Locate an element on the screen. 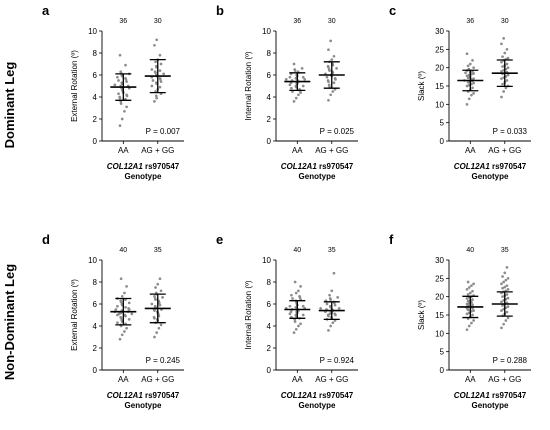 This screenshot has height=430, width=550. y-tick-label: 6 is located at coordinates (269, 75).